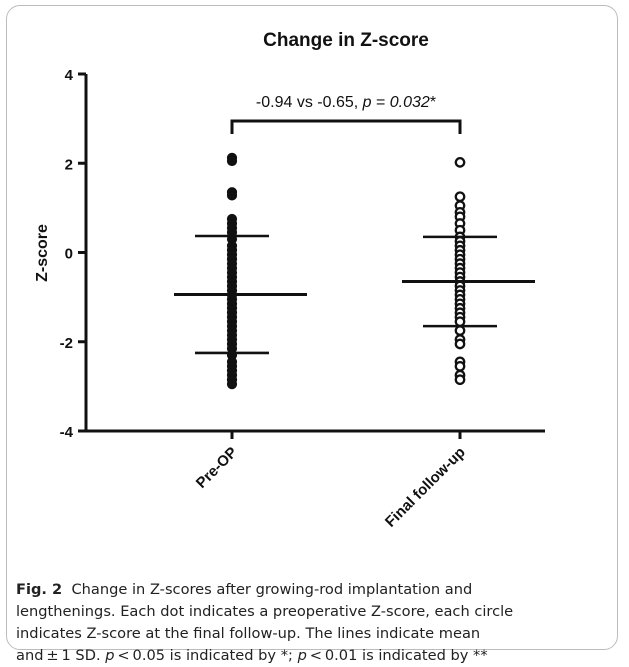  Describe the element at coordinates (61, 655) in the screenshot. I see `caption-line-4a: and ± 1 SD.` at that location.